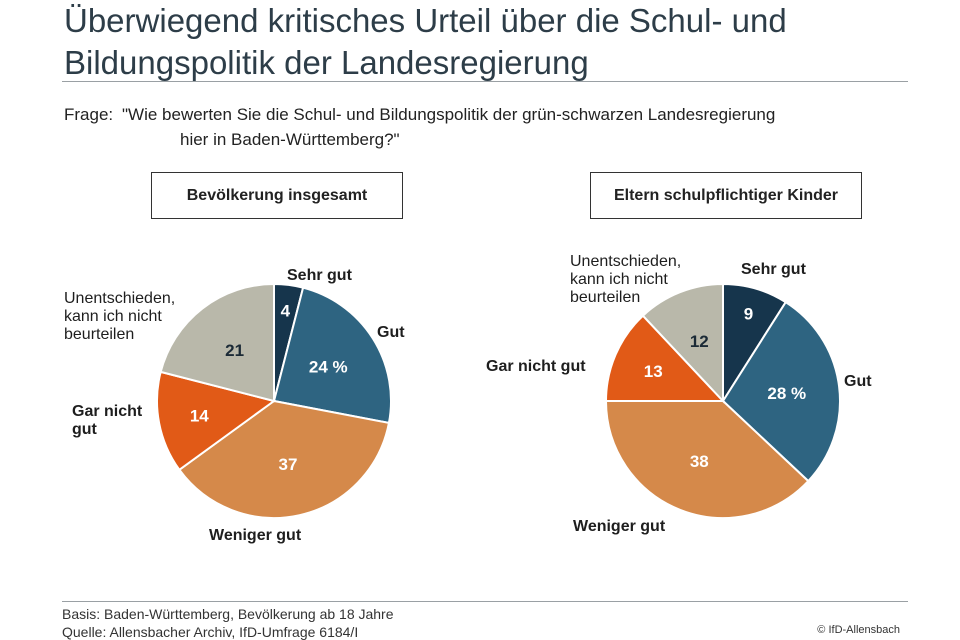  I want to click on slice-value-label: 4, so click(286, 311).